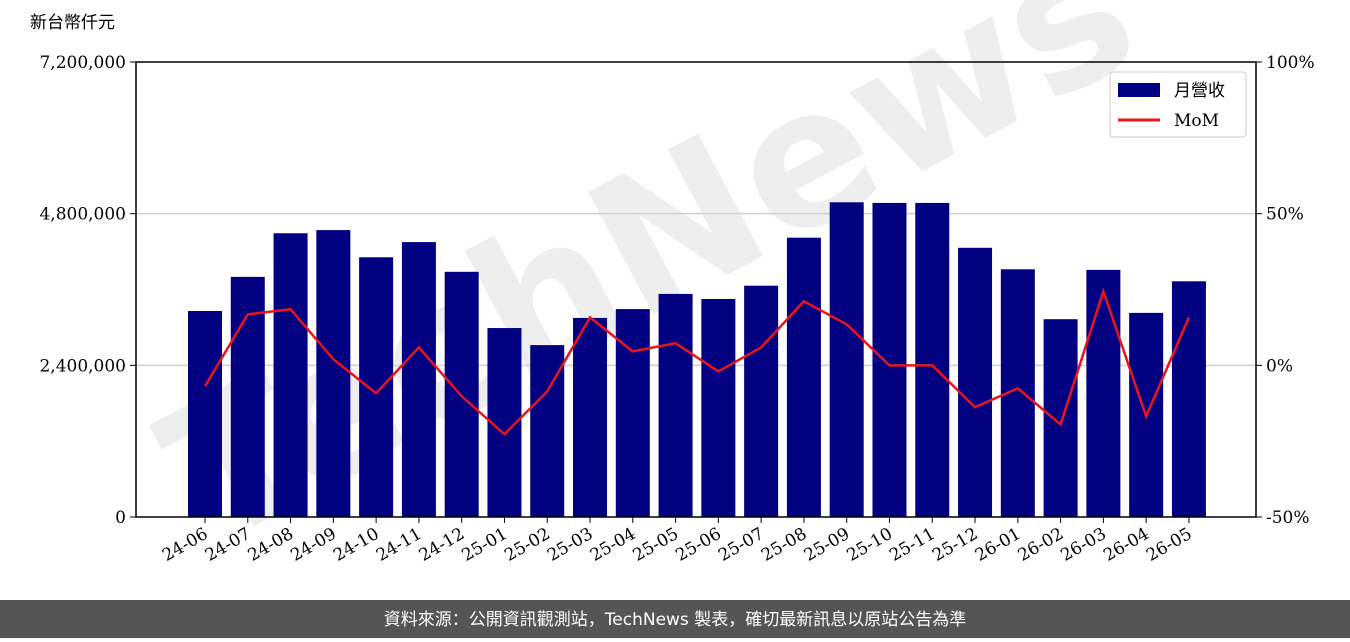 The width and height of the screenshot is (1350, 642). What do you see at coordinates (870, 545) in the screenshot?
I see `x-tick-label: 25-10` at bounding box center [870, 545].